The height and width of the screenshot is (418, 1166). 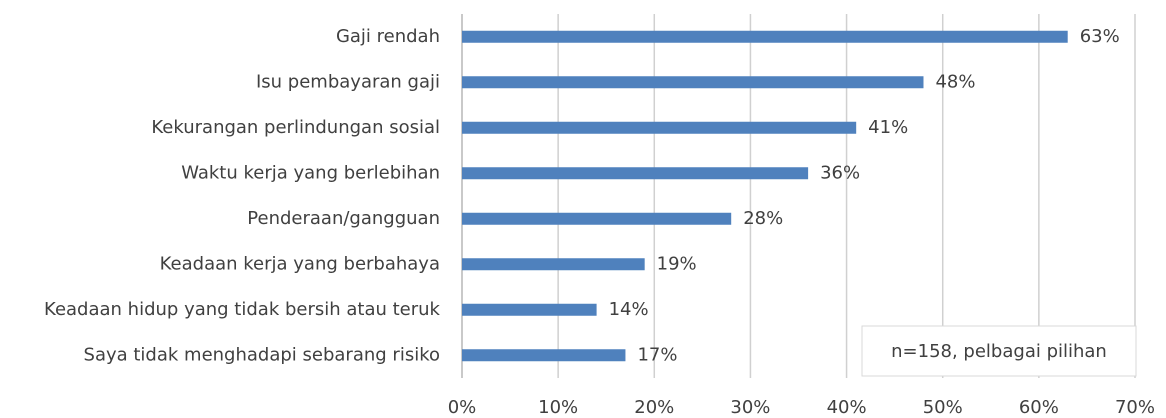 What do you see at coordinates (677, 263) in the screenshot?
I see `value-label: 19%` at bounding box center [677, 263].